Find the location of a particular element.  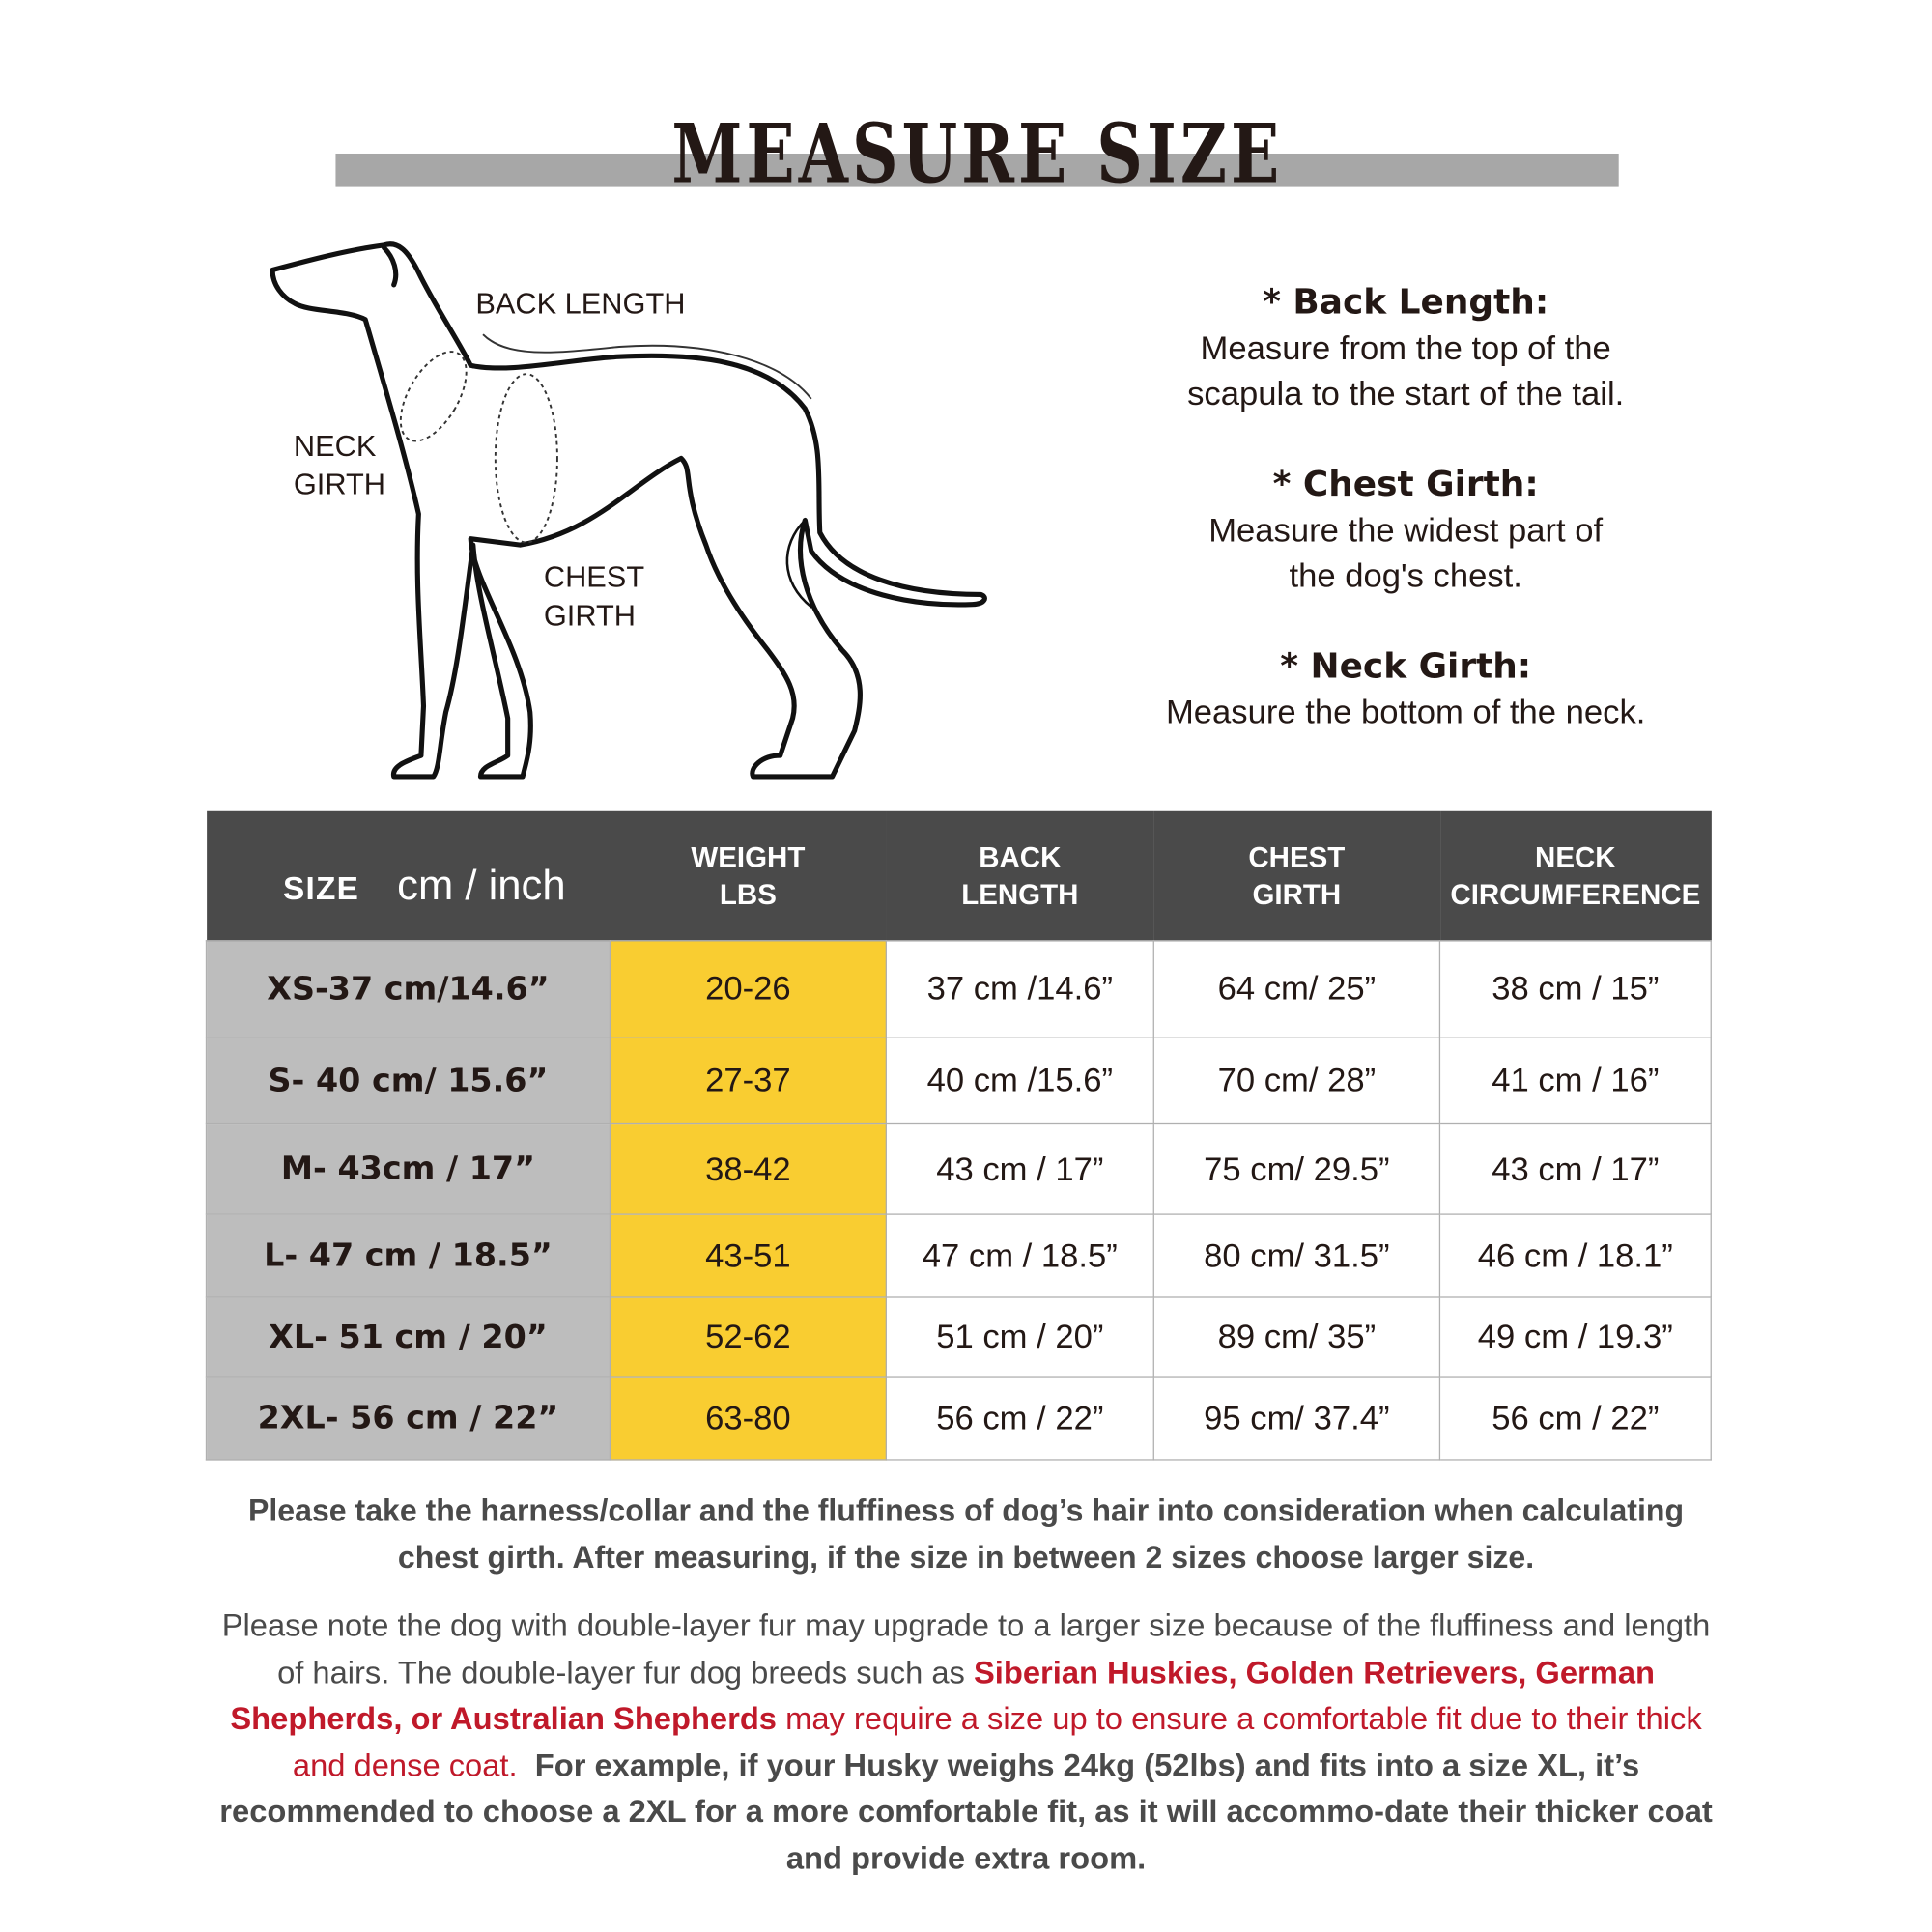

description-heading: * Back Length: is located at coordinates (1406, 302).